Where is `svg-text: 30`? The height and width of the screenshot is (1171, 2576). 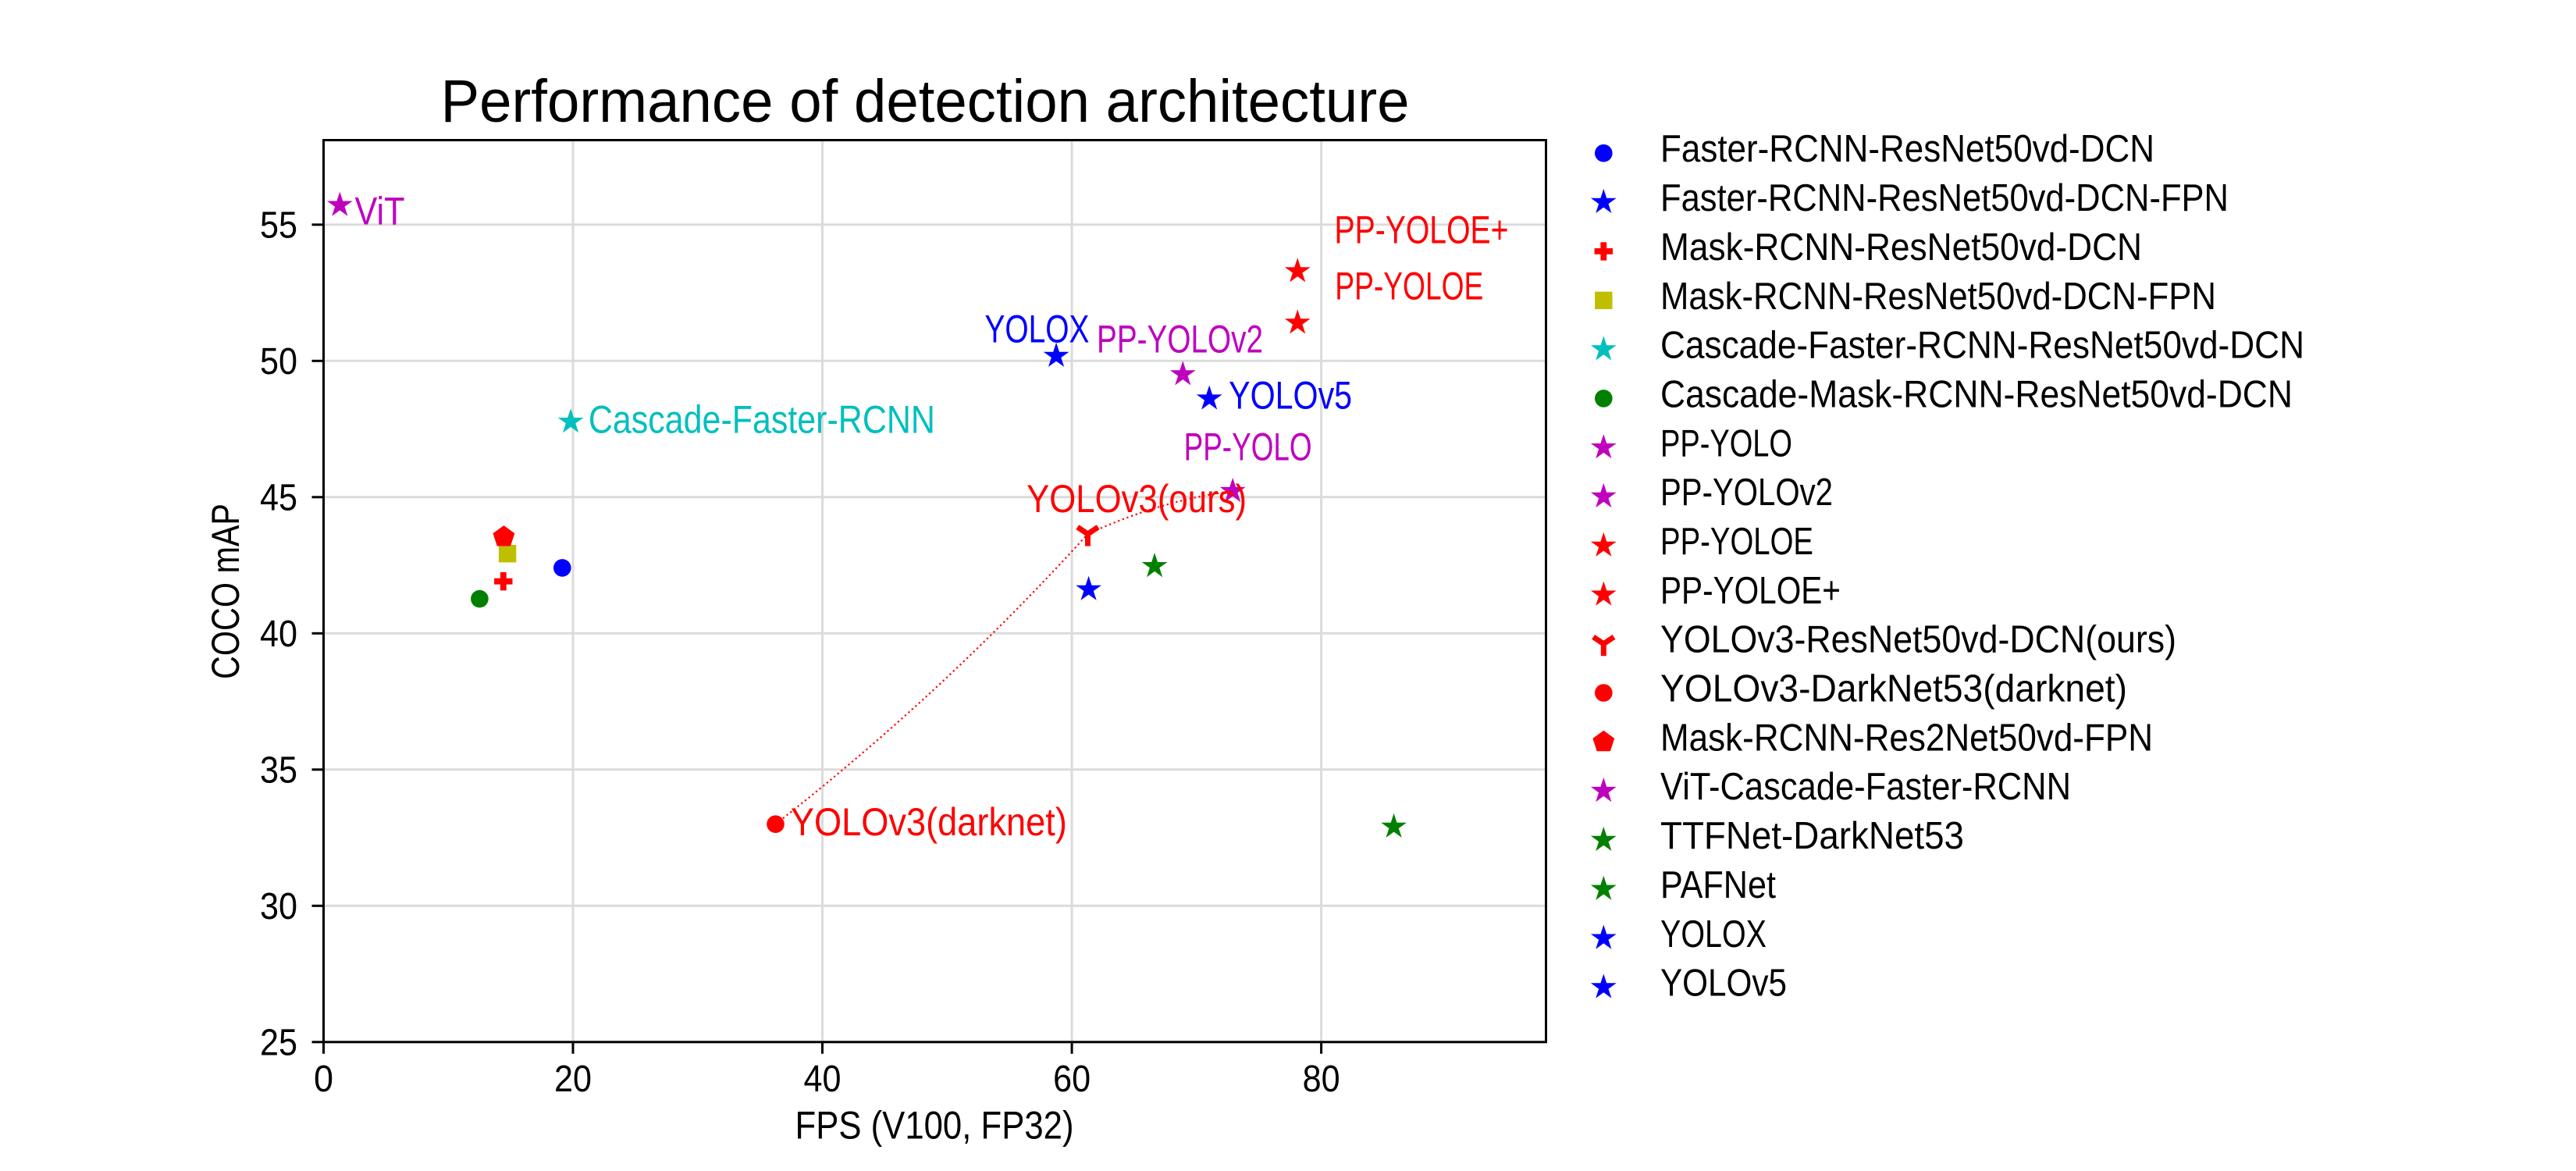 svg-text: 30 is located at coordinates (278, 906).